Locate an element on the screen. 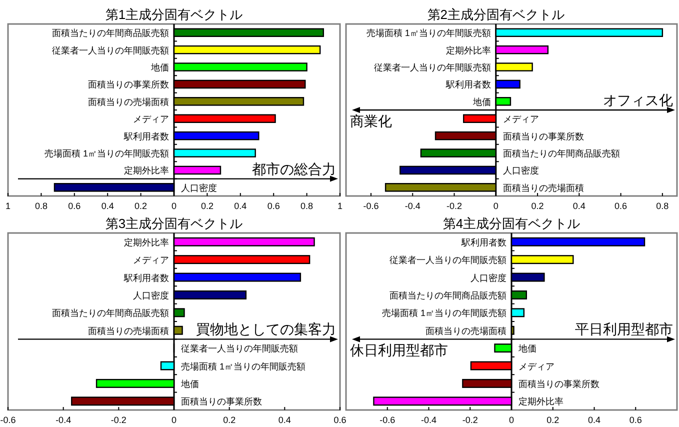 Image resolution: width=679 pixels, height=427 pixels. title: 第2主成分固有ベクトル is located at coordinates (495, 14).